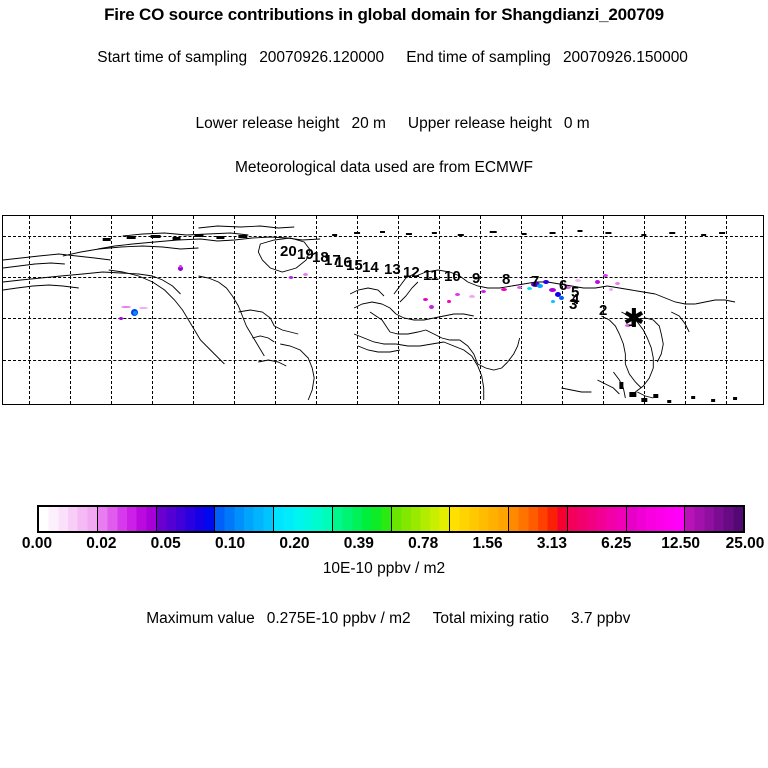 This screenshot has height=768, width=768. What do you see at coordinates (101, 543) in the screenshot?
I see `colorbar-tick-1: 0.02` at bounding box center [101, 543].